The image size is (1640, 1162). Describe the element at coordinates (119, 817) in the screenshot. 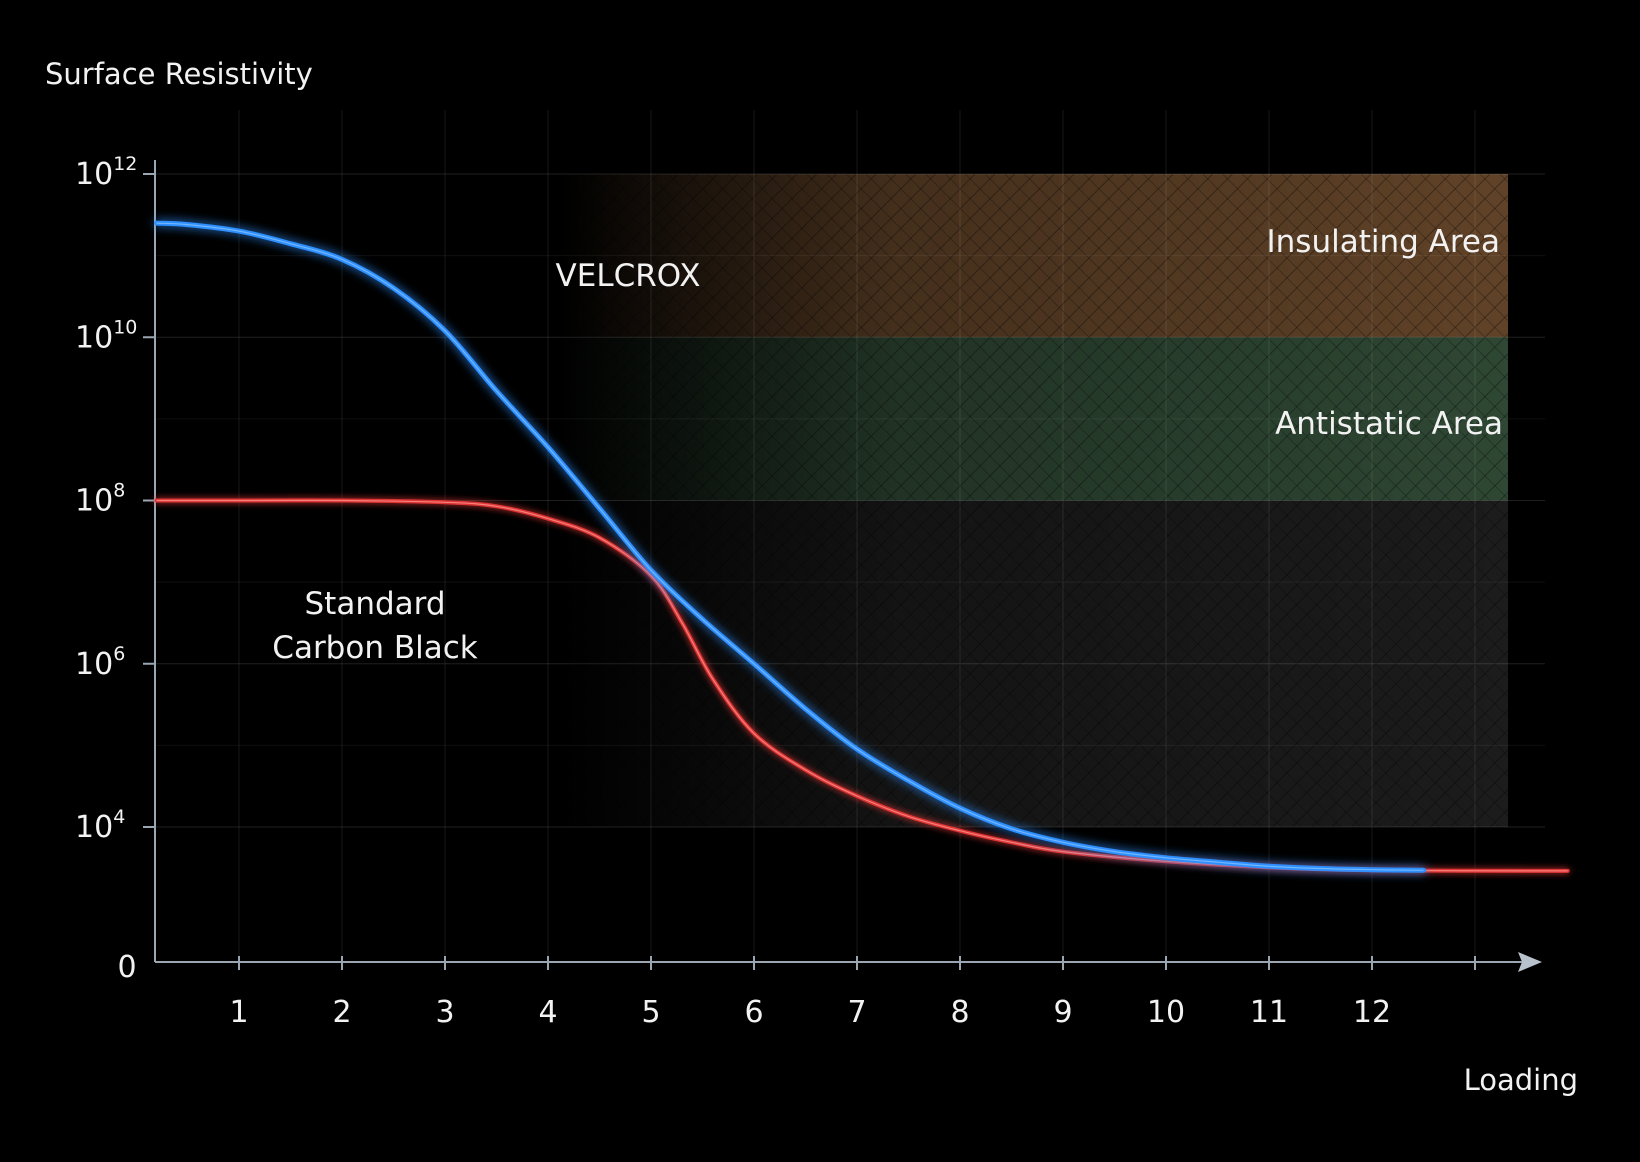

I see `y-tick-exponent: 4` at that location.